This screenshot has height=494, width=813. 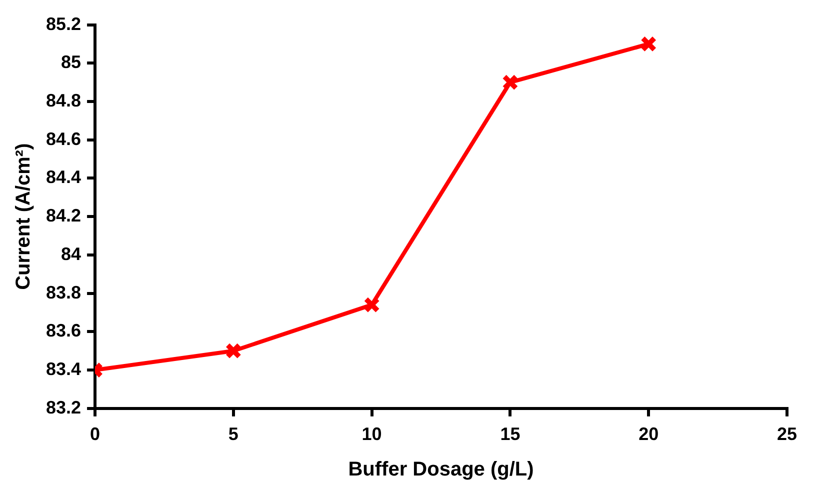 I want to click on x-tick-label: 25, so click(x=787, y=434).